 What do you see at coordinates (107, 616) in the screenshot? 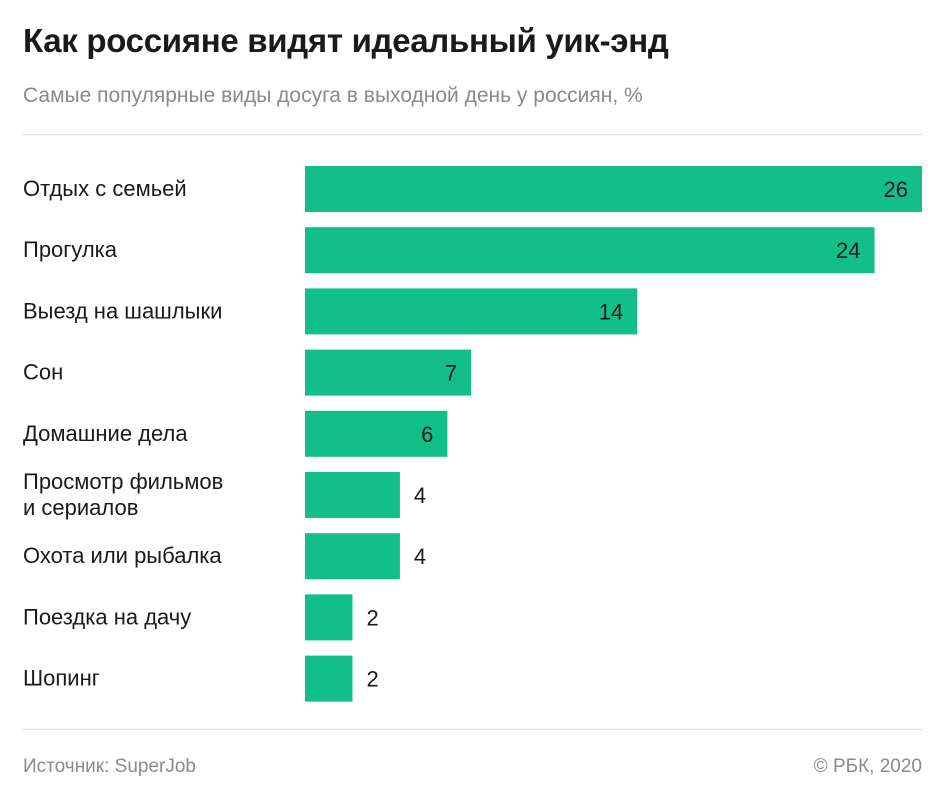
I see `category-label: Поездка на дачу` at bounding box center [107, 616].